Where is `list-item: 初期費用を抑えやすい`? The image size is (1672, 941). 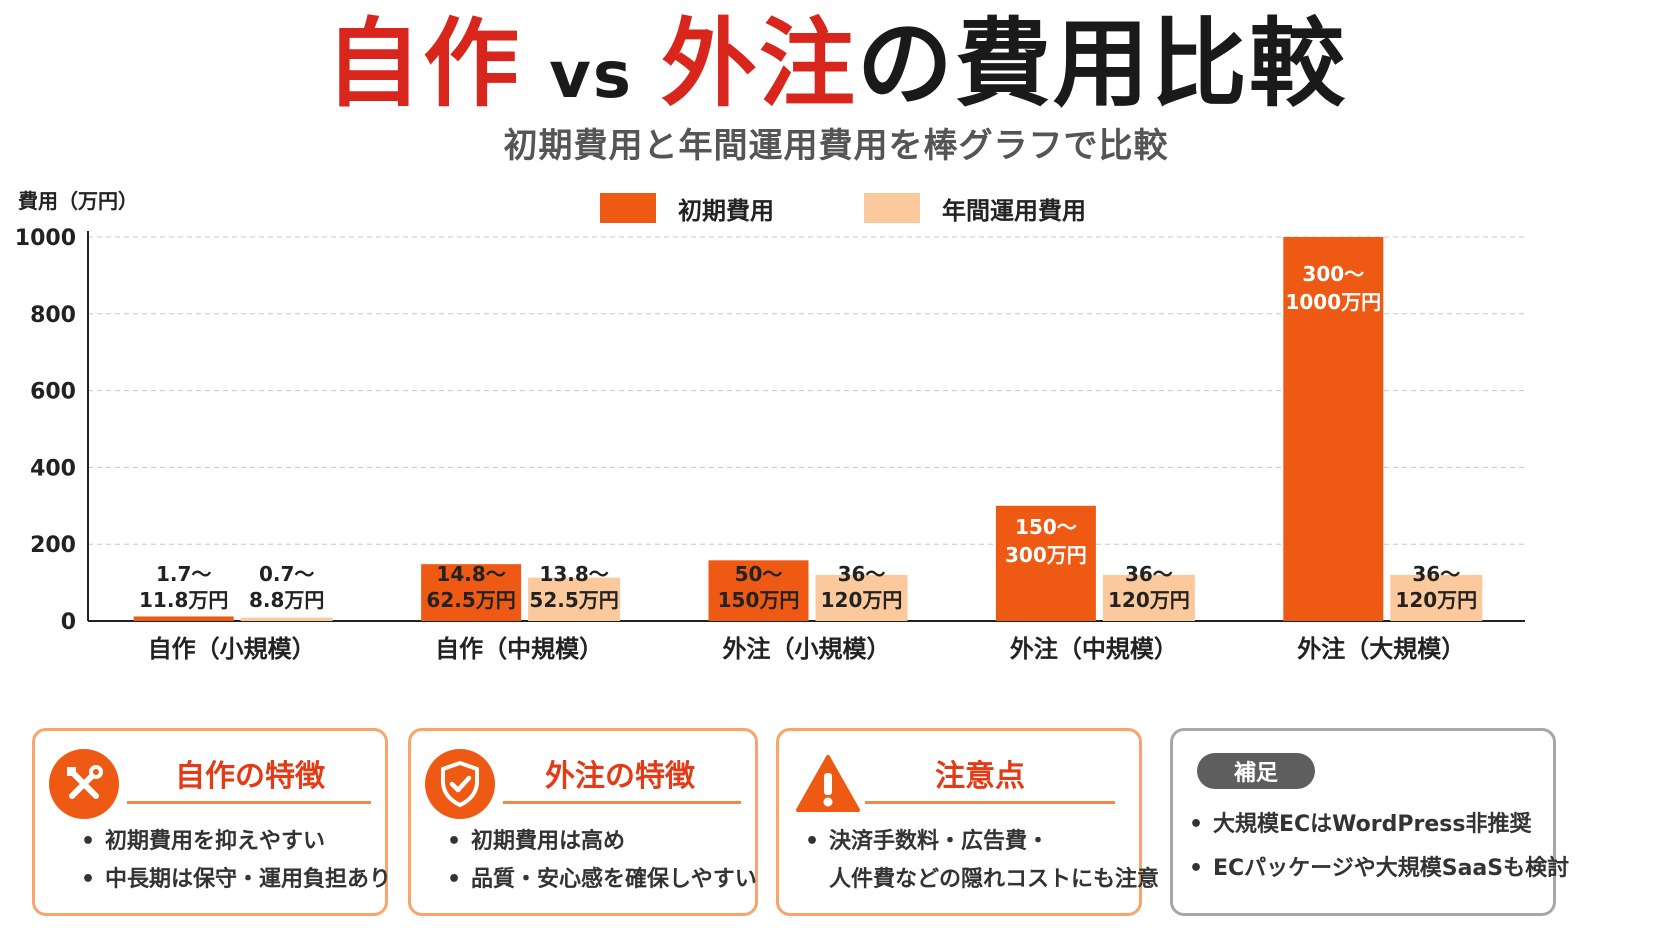
list-item: 初期費用を抑えやすい is located at coordinates (229, 842).